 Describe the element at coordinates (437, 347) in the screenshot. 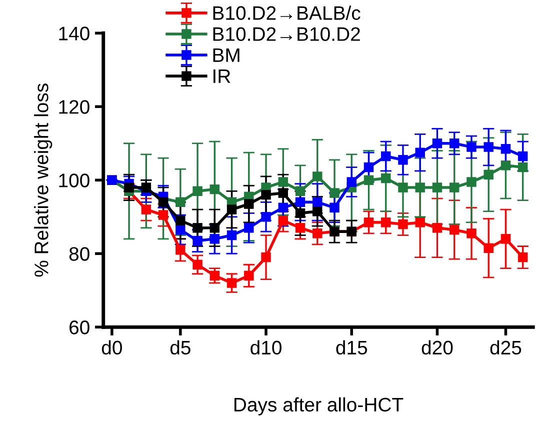

I see `x-tick-label: d20` at that location.